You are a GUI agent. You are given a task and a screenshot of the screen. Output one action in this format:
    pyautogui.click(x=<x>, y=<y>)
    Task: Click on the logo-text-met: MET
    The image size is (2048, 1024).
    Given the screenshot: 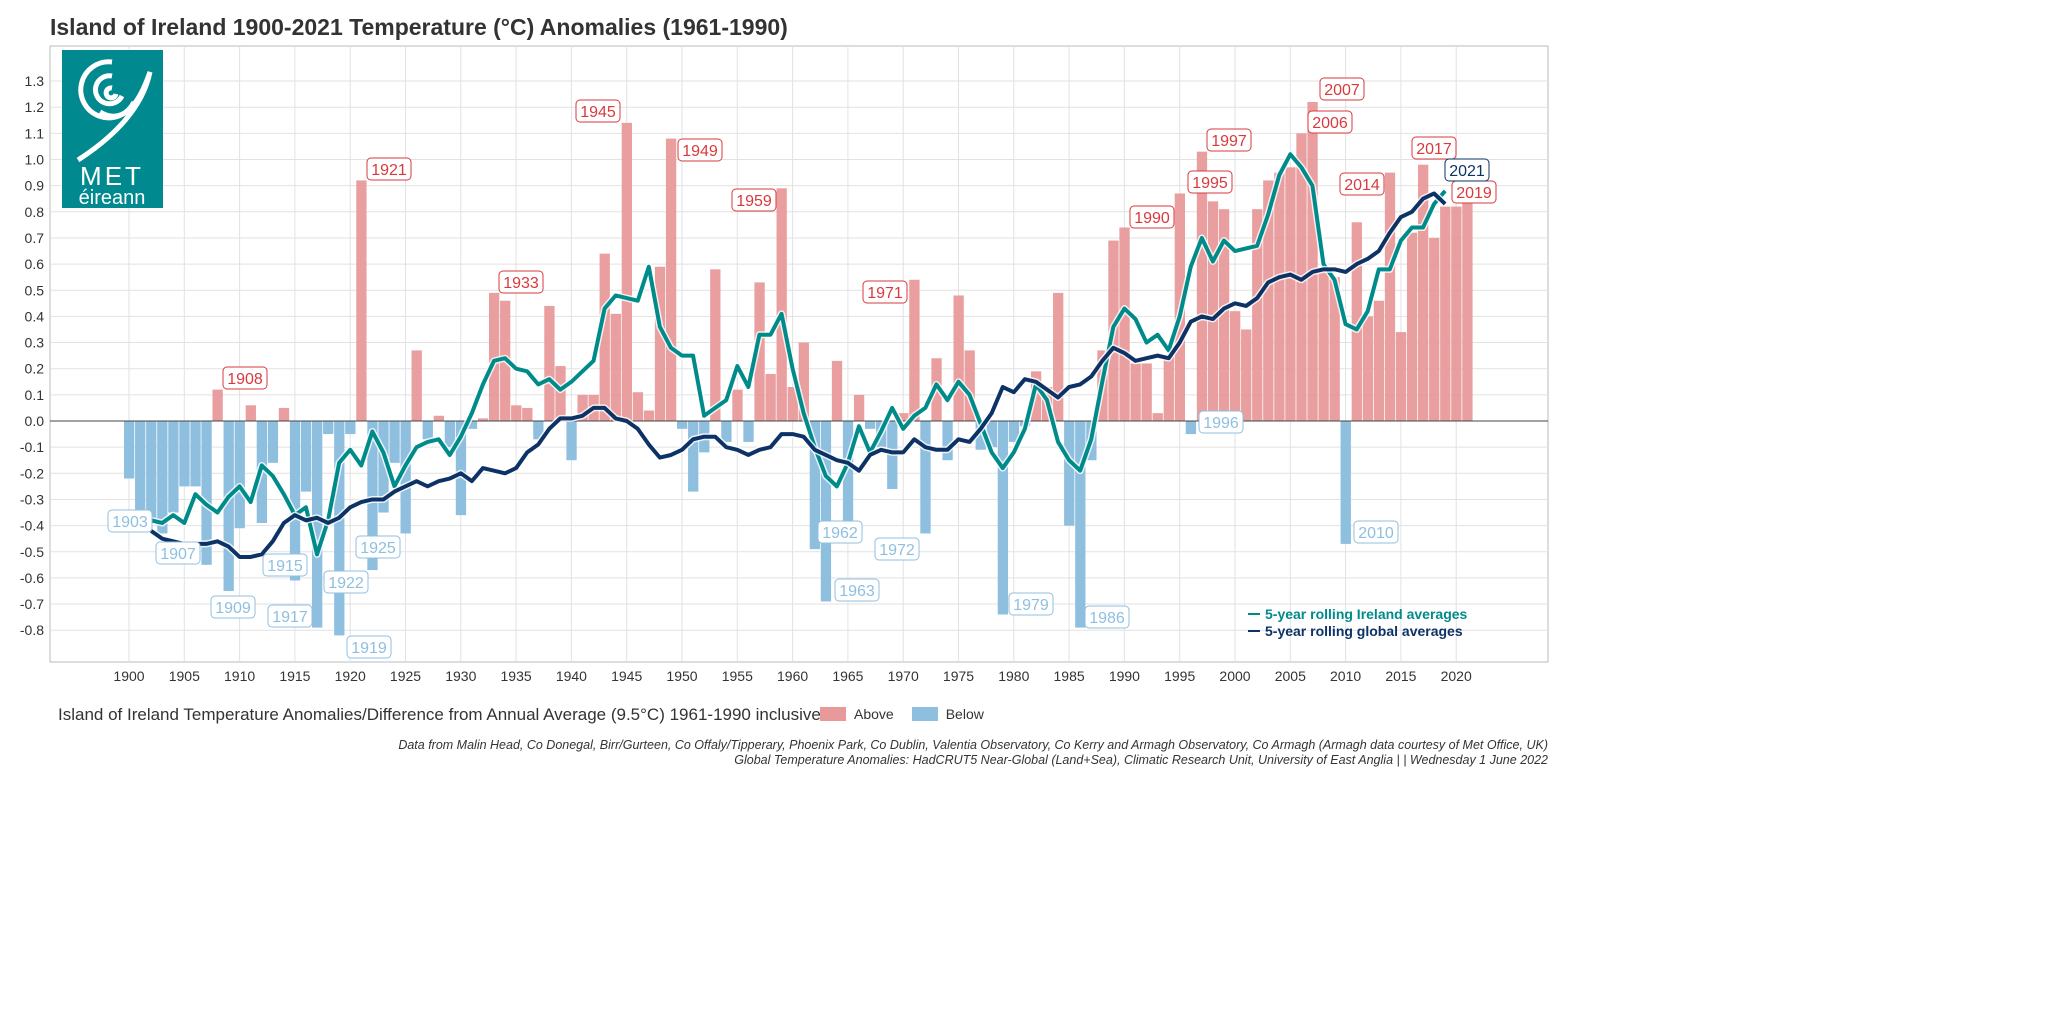 What is the action you would take?
    pyautogui.click(x=112, y=176)
    